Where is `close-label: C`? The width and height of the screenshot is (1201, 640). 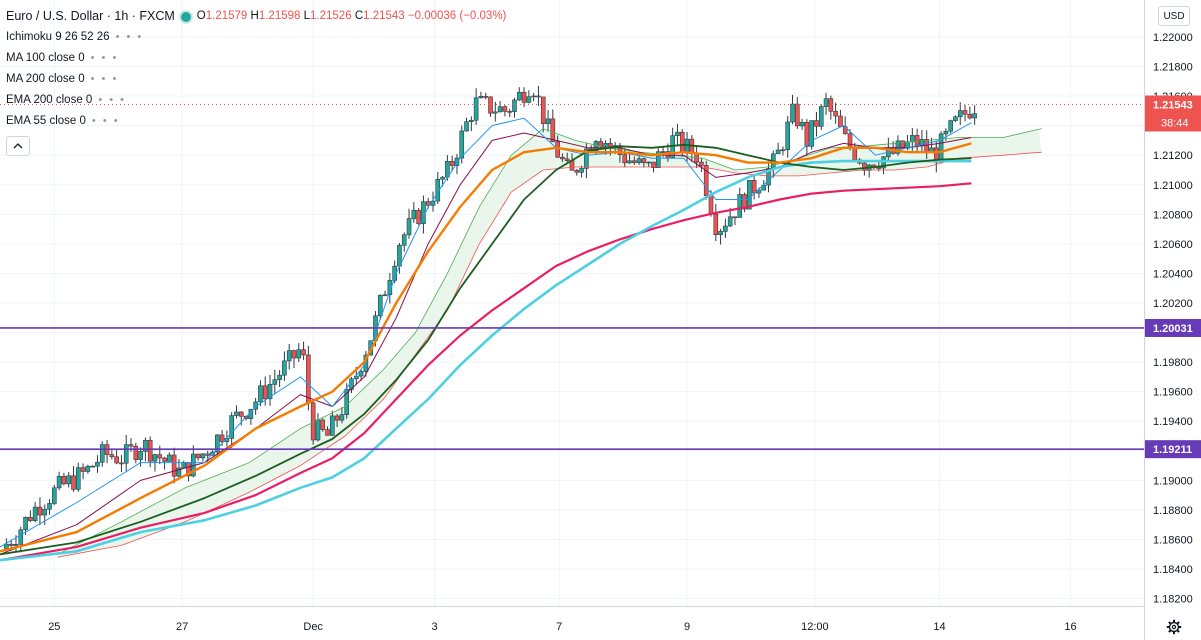
close-label: C is located at coordinates (359, 16).